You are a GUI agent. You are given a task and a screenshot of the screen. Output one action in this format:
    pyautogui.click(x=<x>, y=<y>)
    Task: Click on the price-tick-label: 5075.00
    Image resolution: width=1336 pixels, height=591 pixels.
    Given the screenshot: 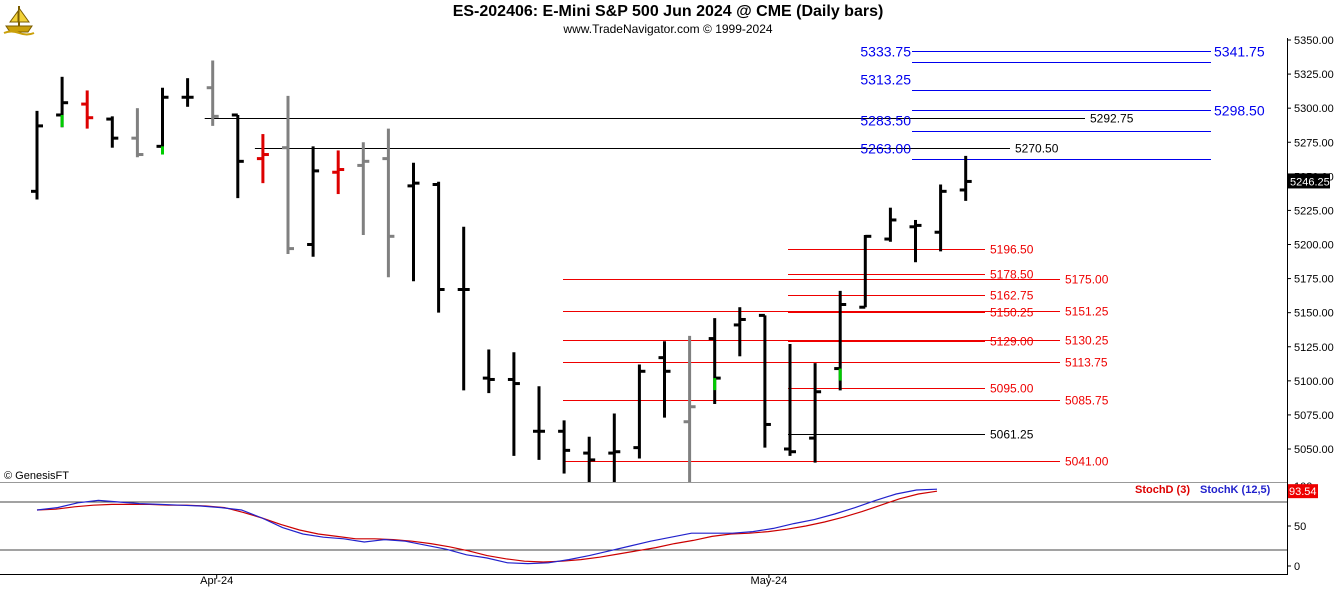 What is the action you would take?
    pyautogui.click(x=1314, y=416)
    